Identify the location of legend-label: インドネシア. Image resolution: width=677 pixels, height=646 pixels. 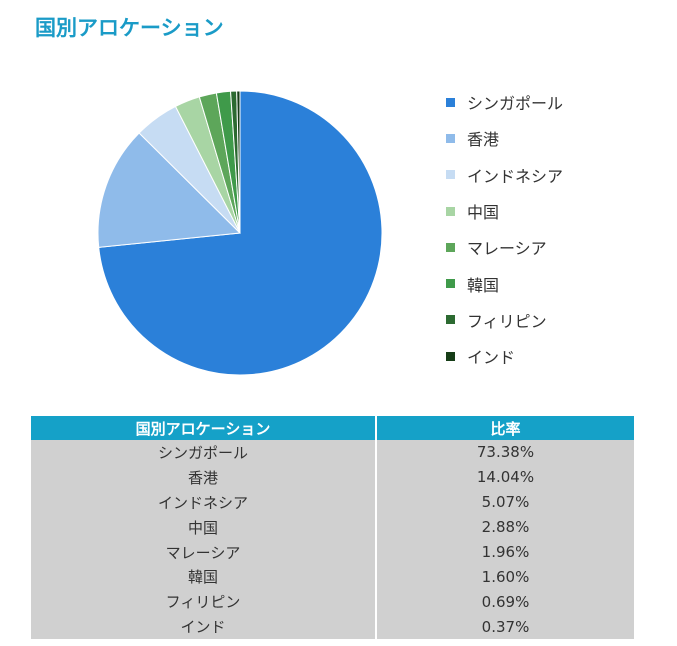
(515, 176).